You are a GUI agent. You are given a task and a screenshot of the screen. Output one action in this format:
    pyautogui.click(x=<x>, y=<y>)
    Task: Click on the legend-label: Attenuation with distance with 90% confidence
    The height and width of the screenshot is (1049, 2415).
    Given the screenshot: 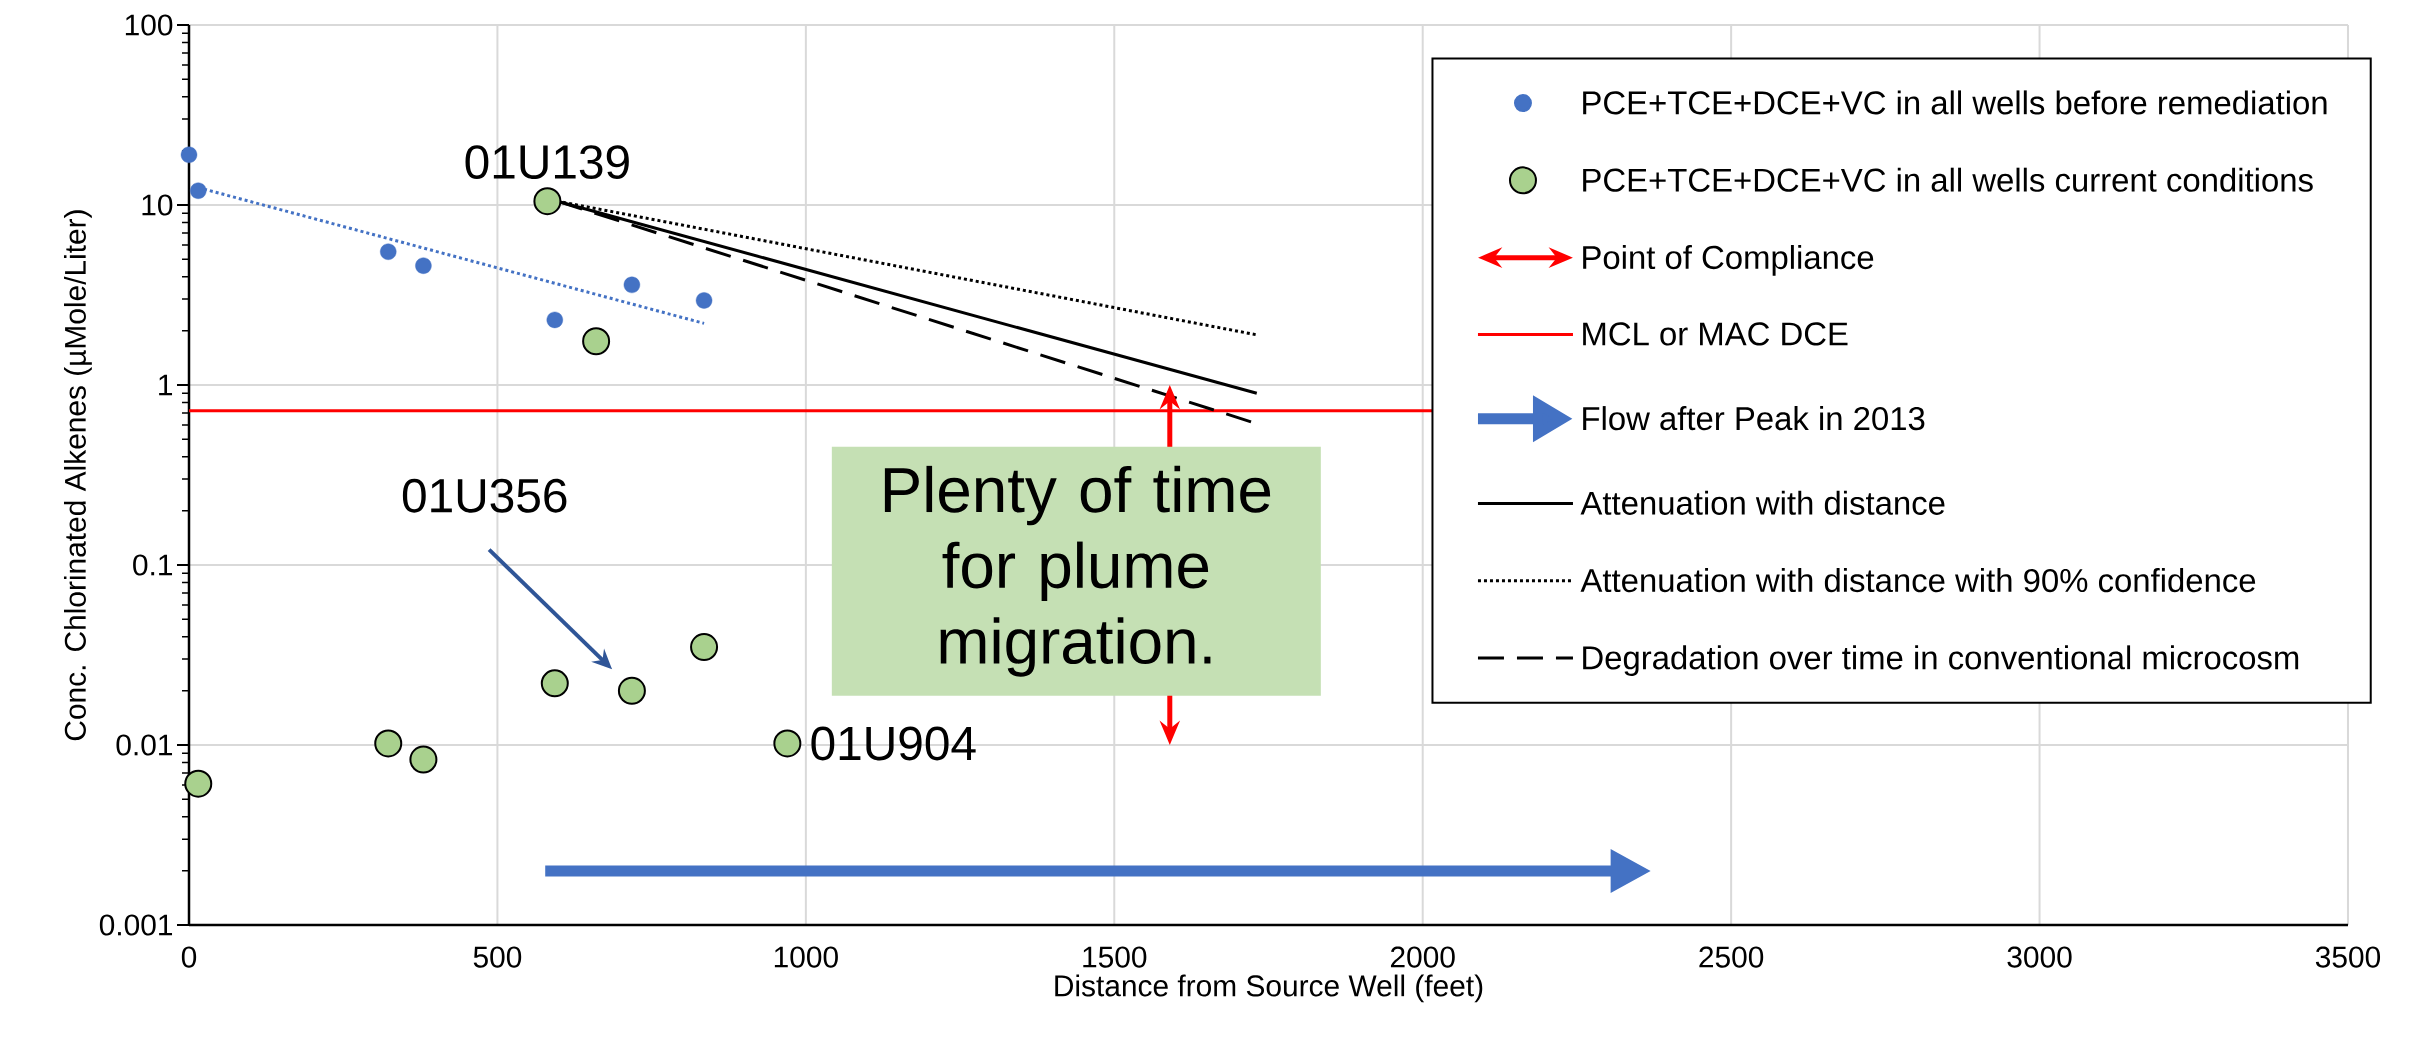 What is the action you would take?
    pyautogui.click(x=1918, y=580)
    